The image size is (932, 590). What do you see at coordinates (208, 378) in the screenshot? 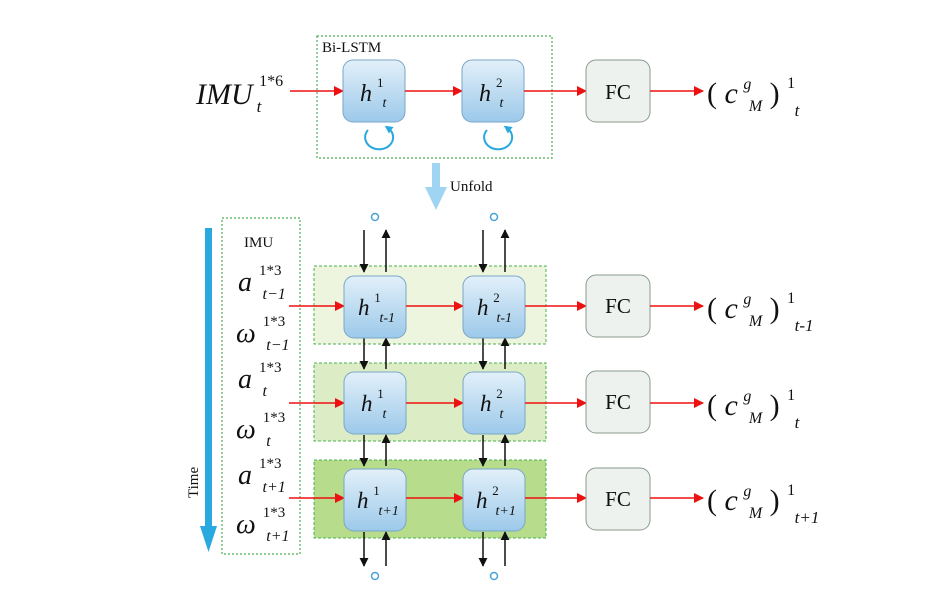
I see `time-arrow-shaft` at bounding box center [208, 378].